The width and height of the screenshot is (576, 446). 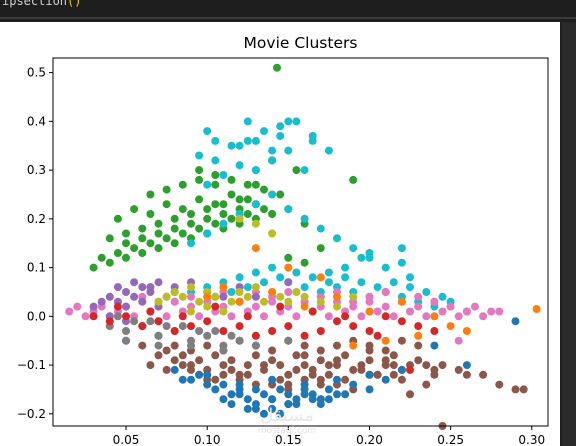 I want to click on code-line: ipsection(), so click(x=41, y=4).